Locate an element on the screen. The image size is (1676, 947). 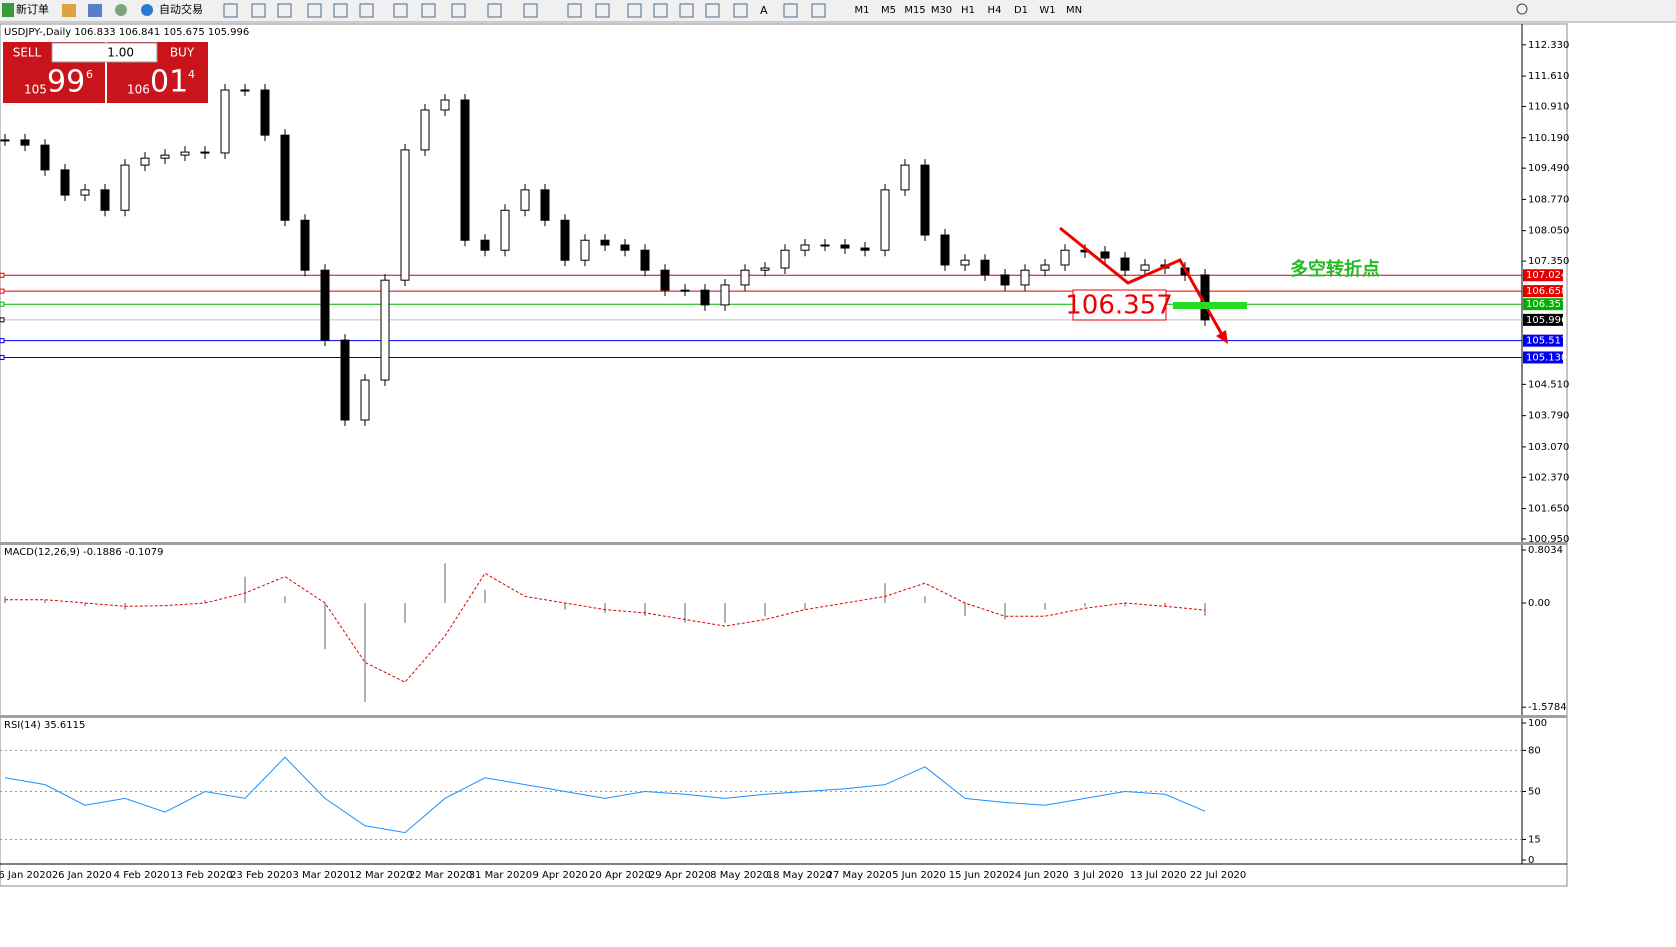
timeframe-button: M5 is located at coordinates (888, 10).